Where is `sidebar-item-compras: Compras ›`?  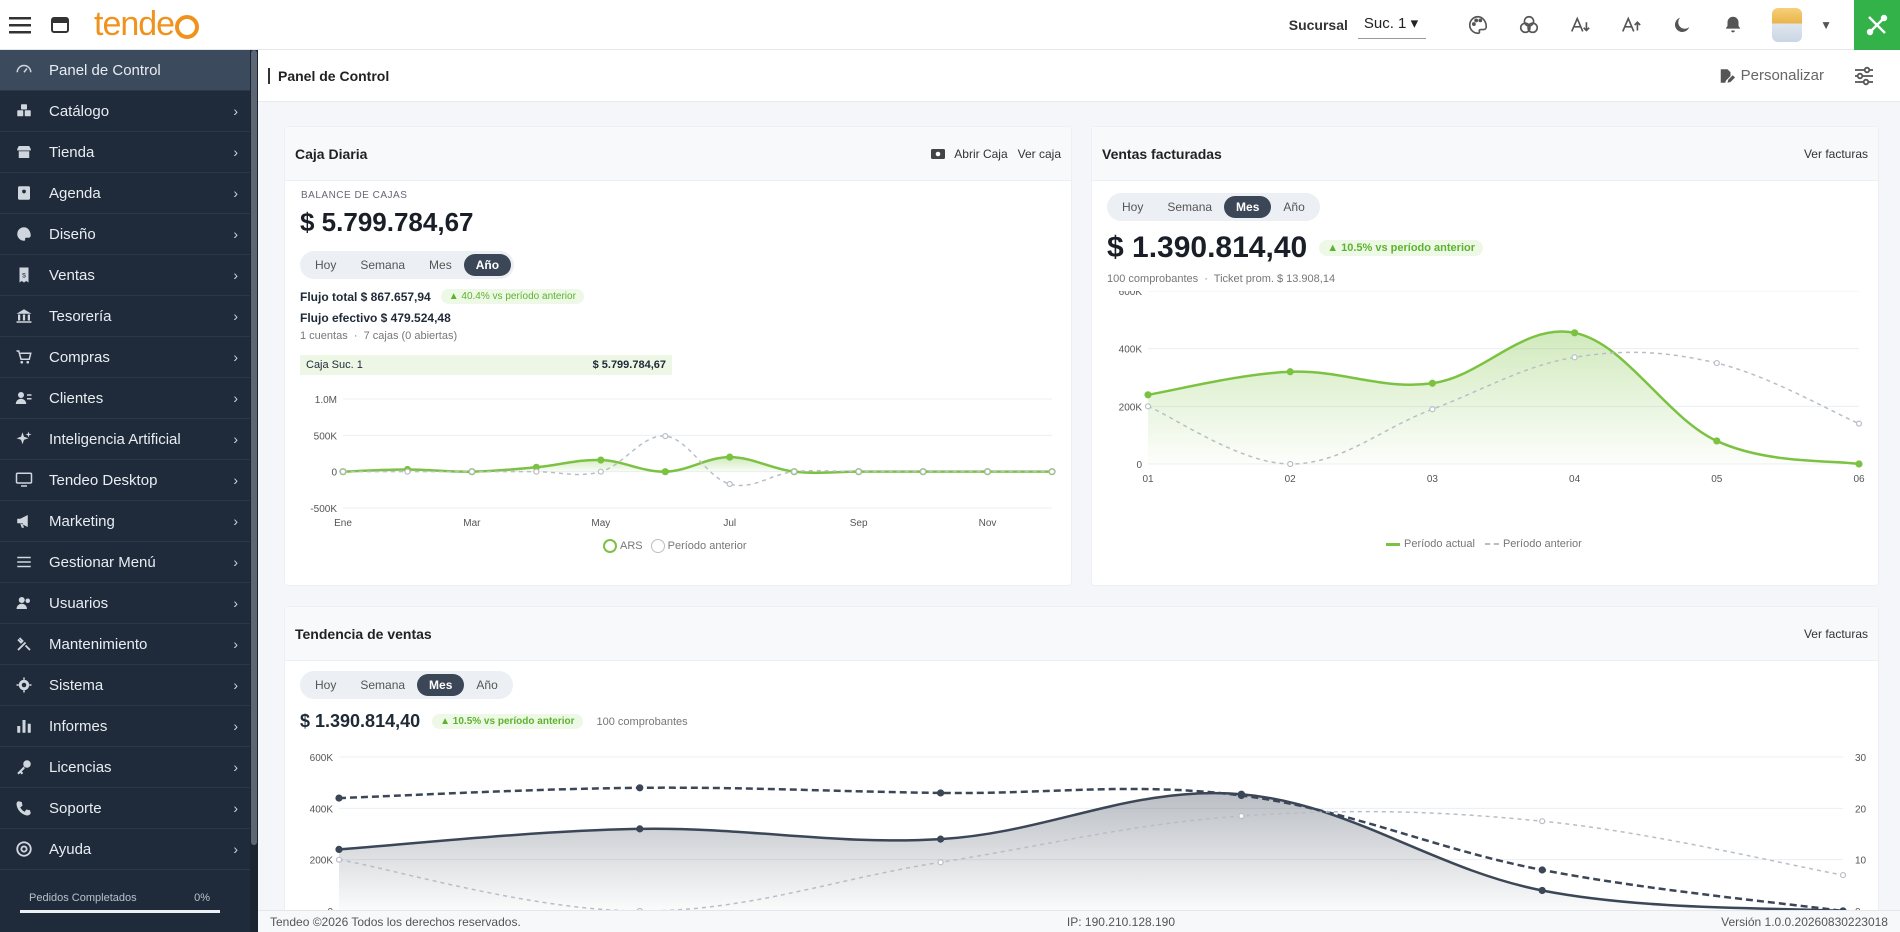 sidebar-item-compras: Compras › is located at coordinates (125, 357).